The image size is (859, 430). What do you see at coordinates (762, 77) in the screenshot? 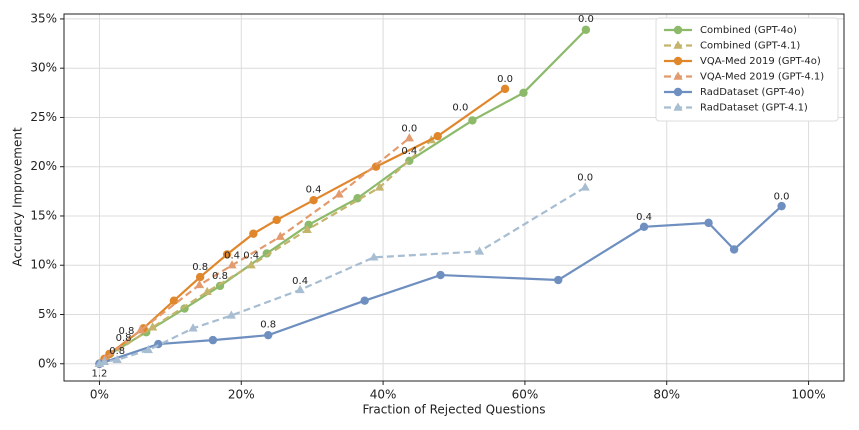
I see `legend-label: VQA-Med 2019 (GPT-4.1)` at bounding box center [762, 77].